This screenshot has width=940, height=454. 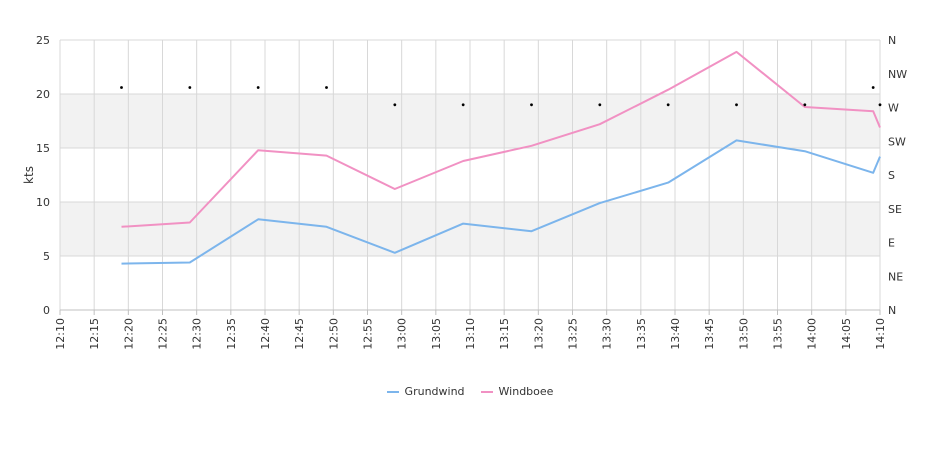 I want to click on x-tick-label-7: 12:45, so click(x=299, y=334).